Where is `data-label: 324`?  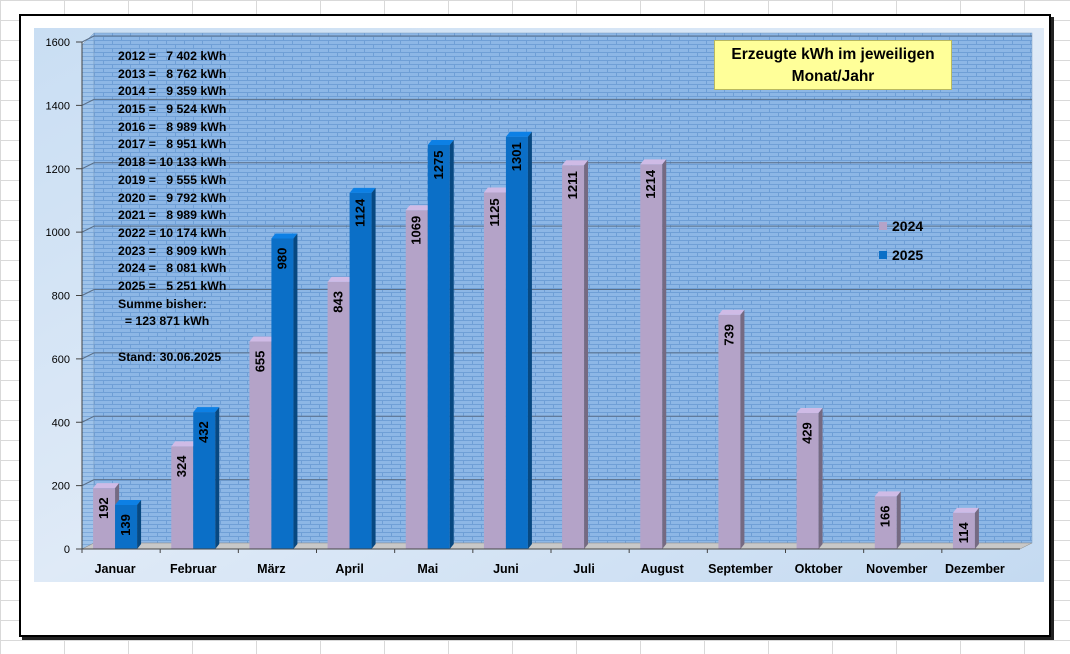
data-label: 324 is located at coordinates (181, 466).